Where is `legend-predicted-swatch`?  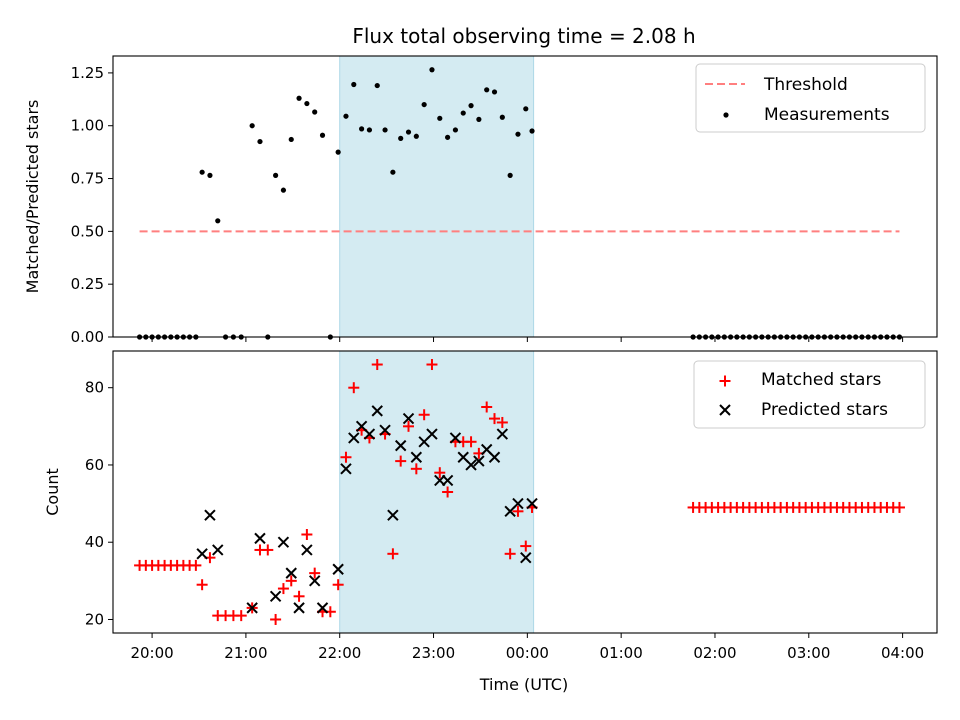
legend-predicted-swatch is located at coordinates (725, 410).